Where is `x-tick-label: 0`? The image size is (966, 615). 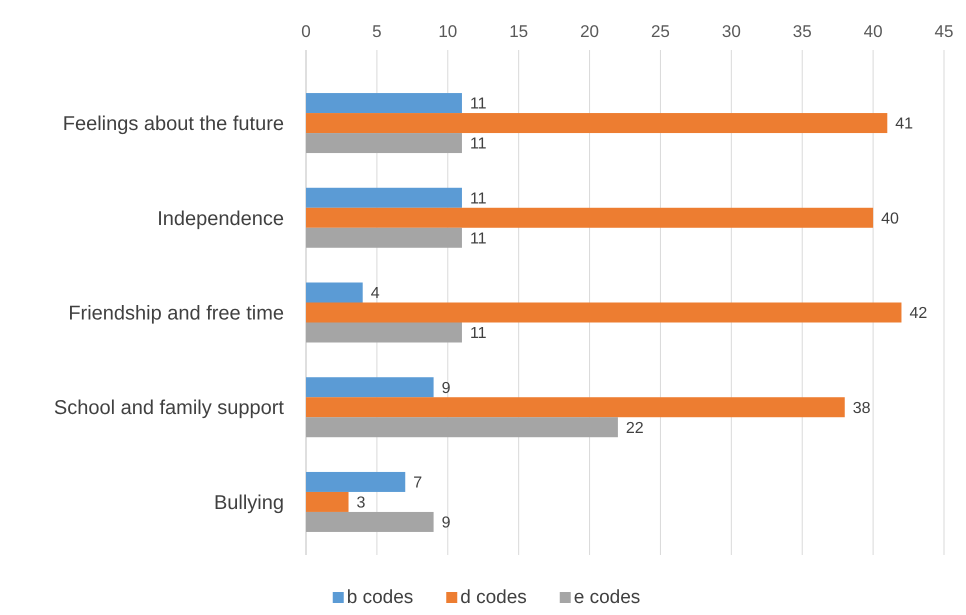
x-tick-label: 0 is located at coordinates (306, 31).